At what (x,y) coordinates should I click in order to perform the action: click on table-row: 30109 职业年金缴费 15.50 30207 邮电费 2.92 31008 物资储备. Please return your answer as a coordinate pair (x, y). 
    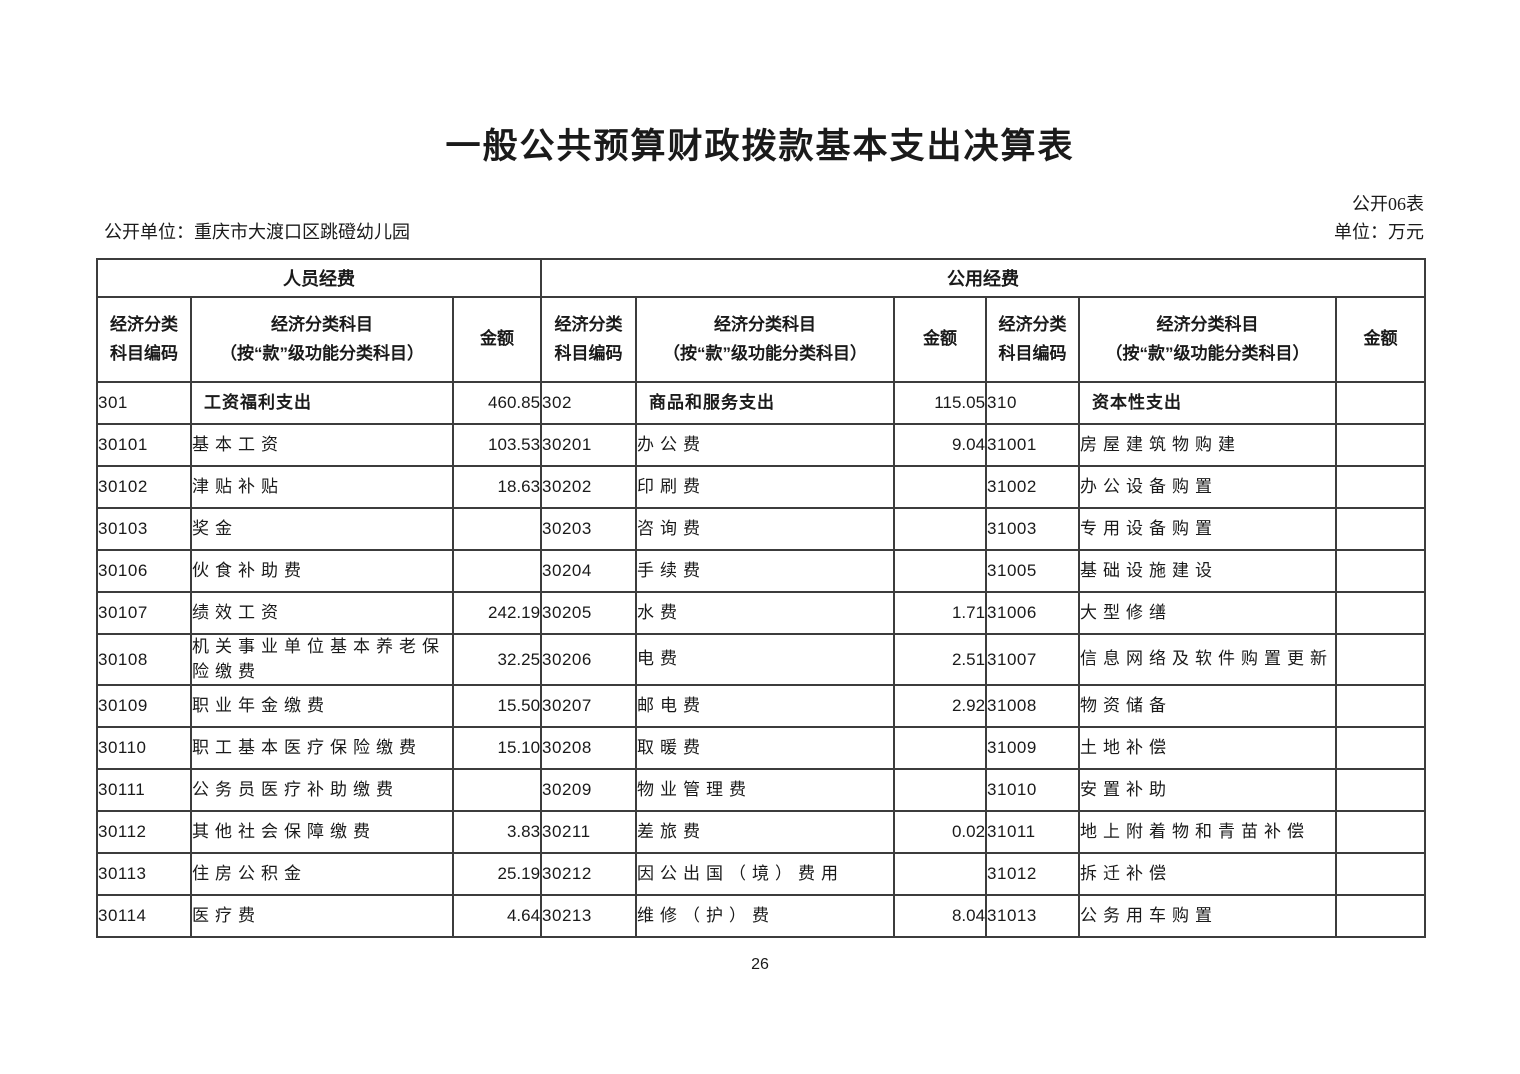
    Looking at the image, I should click on (761, 706).